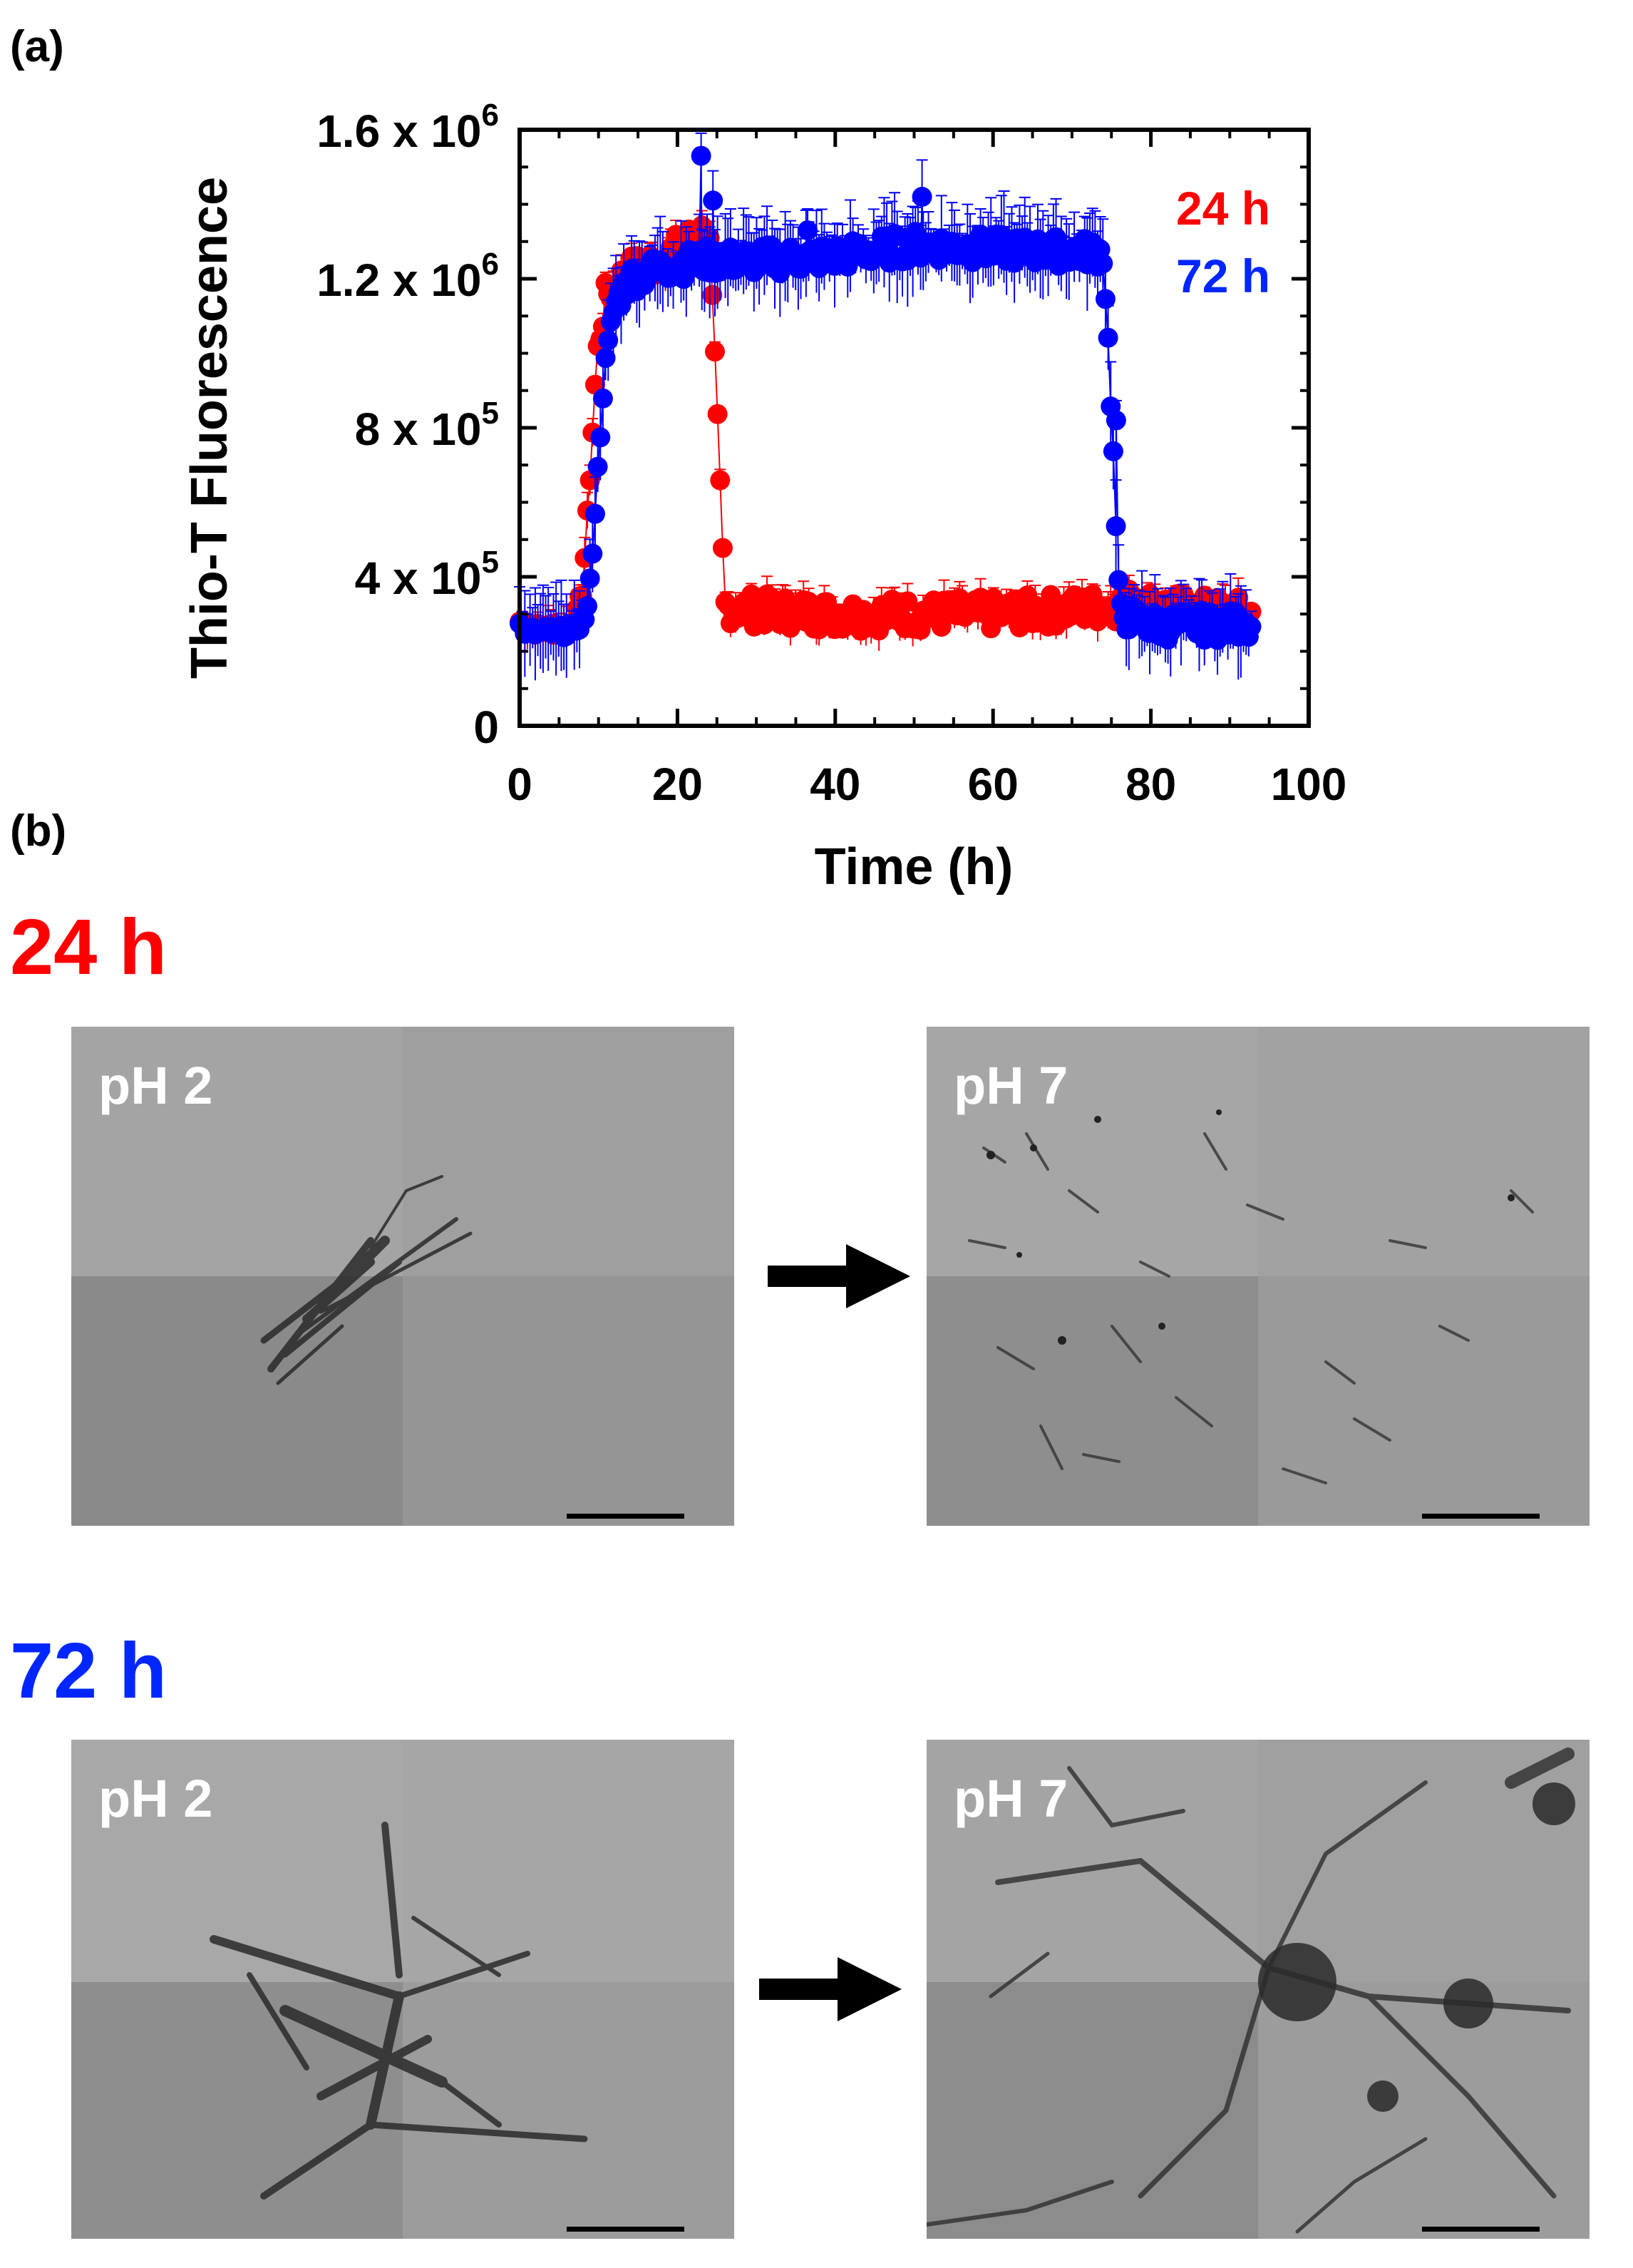  I want to click on x-tick-label: 20, so click(677, 784).